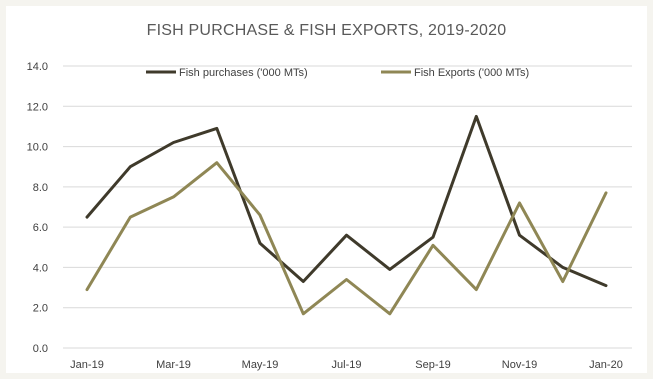 This screenshot has height=379, width=653. I want to click on y-tick-label: 8.0, so click(40, 188).